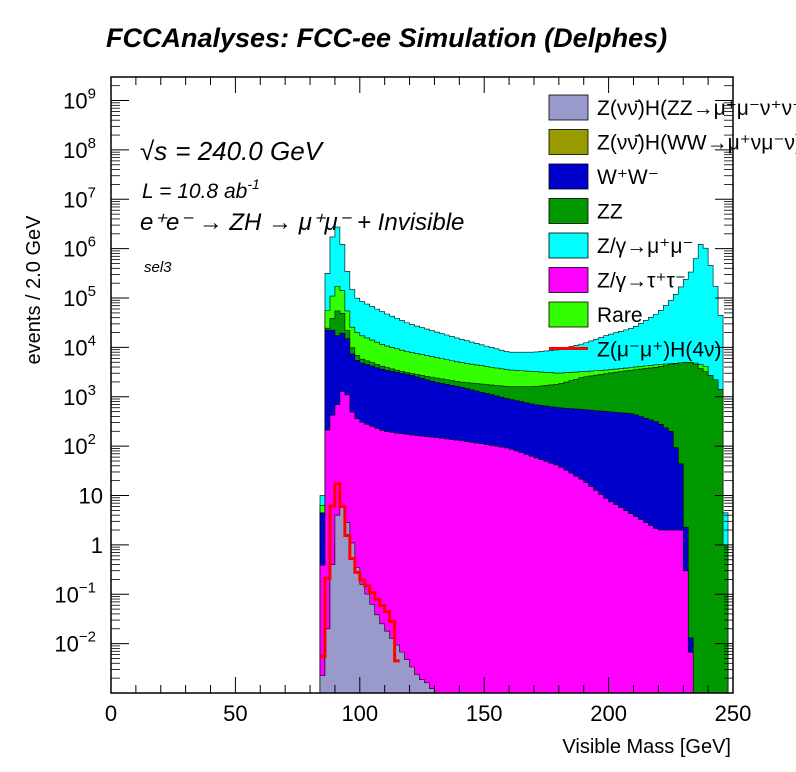 The width and height of the screenshot is (796, 772). Describe the element at coordinates (79, 198) in the screenshot. I see `y-tick-label: 10⁷` at that location.